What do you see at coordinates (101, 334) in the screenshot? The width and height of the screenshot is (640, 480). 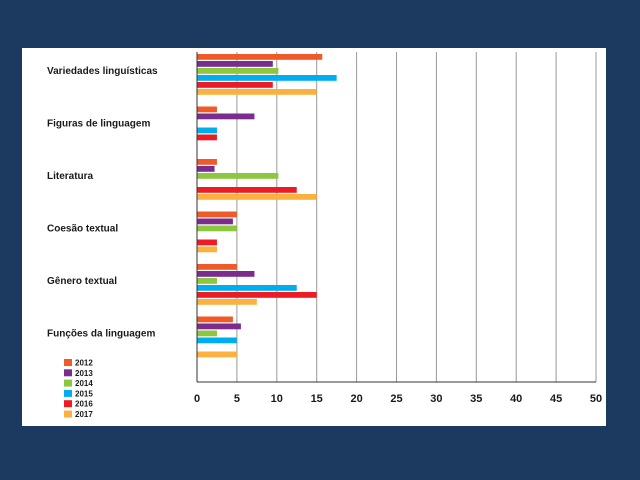 I see `category-label: Funções da linguagem` at bounding box center [101, 334].